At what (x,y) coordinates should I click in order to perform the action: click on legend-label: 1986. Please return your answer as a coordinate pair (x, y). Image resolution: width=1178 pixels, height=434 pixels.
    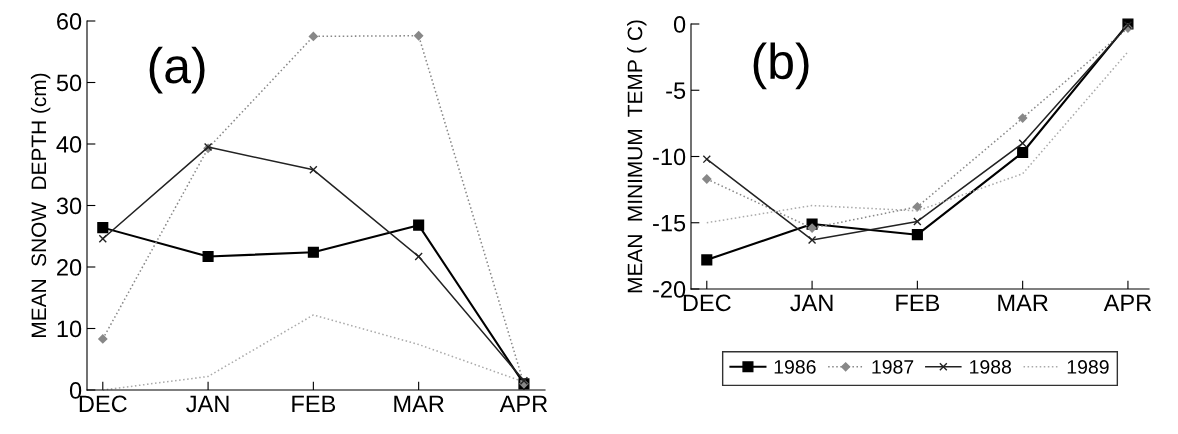
    Looking at the image, I should click on (795, 367).